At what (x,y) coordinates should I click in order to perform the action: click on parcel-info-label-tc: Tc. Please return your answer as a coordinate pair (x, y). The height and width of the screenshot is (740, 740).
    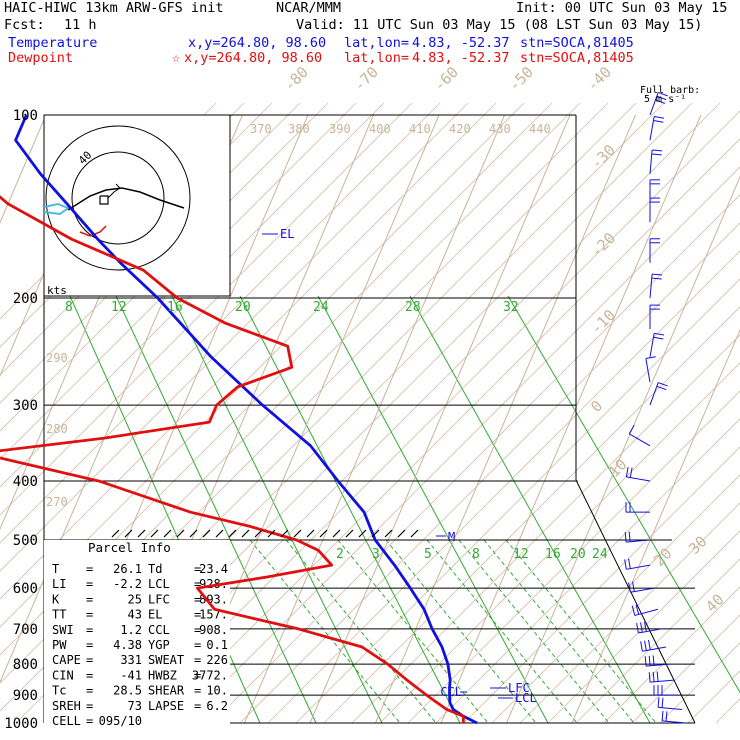
    Looking at the image, I should click on (59, 691).